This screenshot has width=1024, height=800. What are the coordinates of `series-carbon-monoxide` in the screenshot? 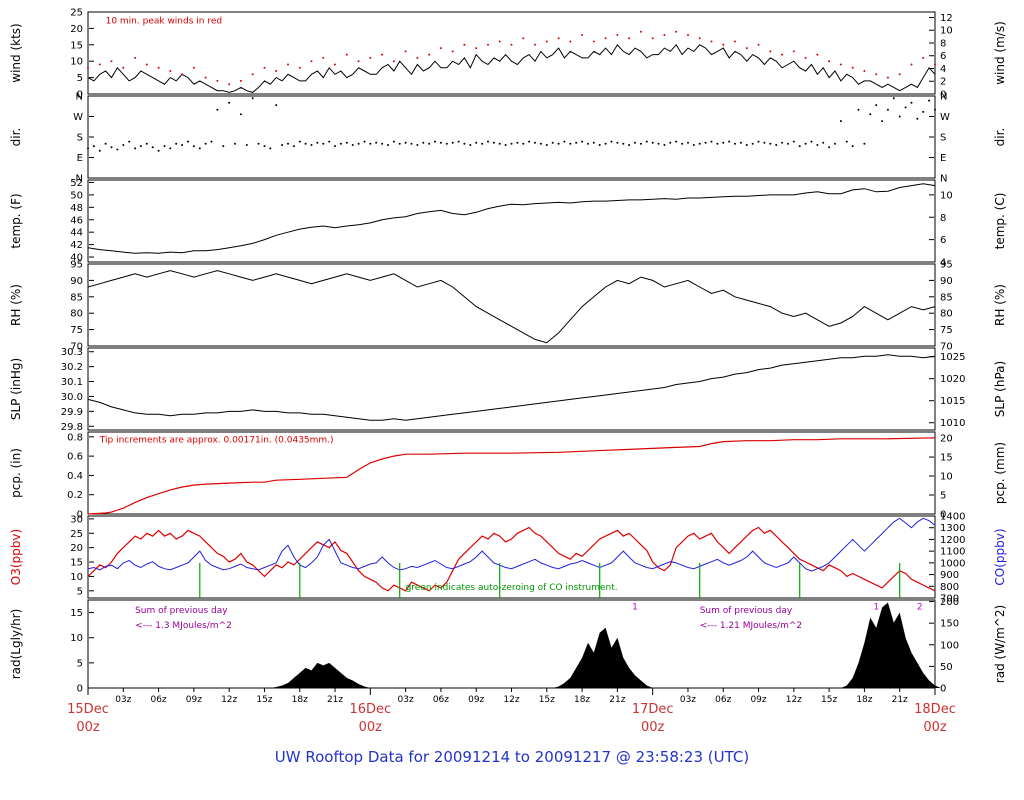 It's located at (511, 544).